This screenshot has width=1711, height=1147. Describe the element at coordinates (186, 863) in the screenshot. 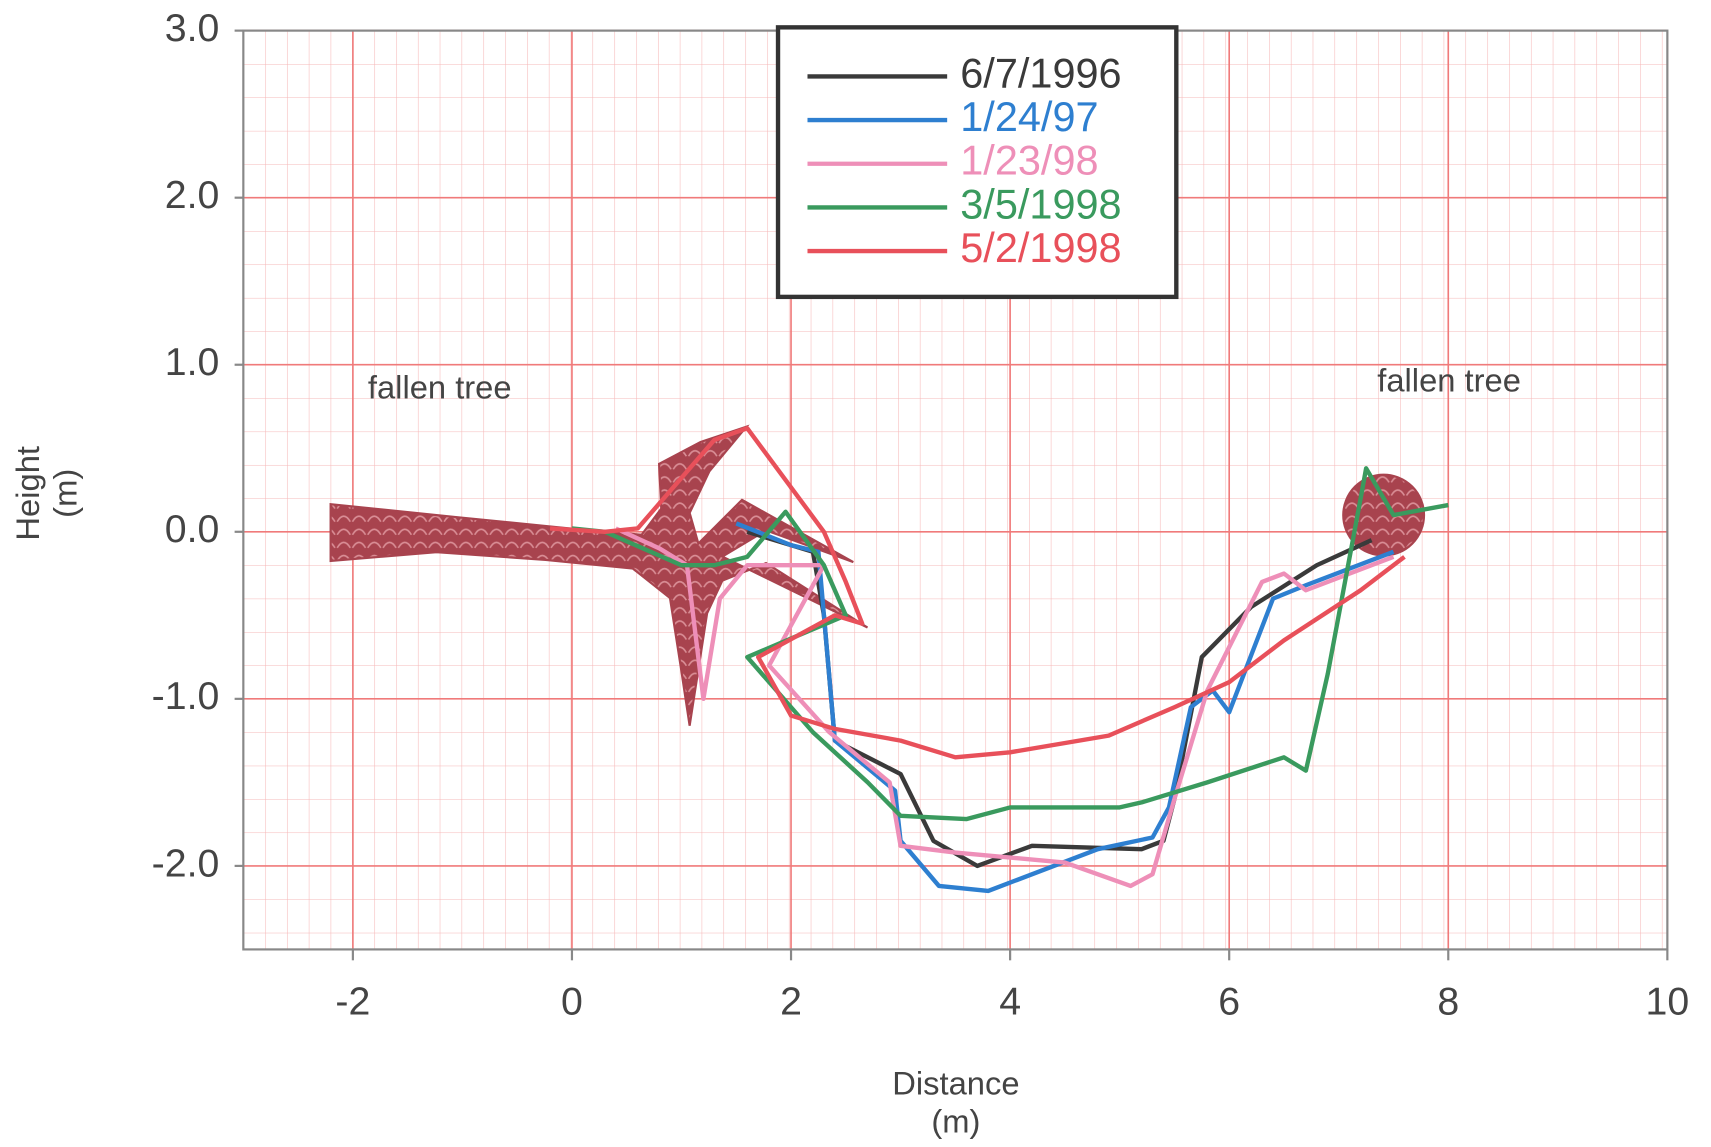

I see `y-tick-label: -2.0` at that location.